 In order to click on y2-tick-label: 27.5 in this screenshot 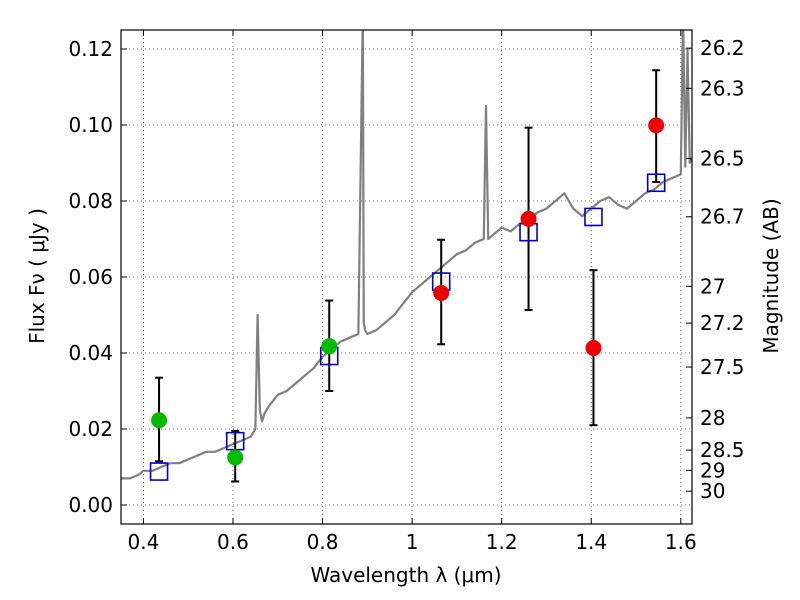, I will do `click(722, 367)`.